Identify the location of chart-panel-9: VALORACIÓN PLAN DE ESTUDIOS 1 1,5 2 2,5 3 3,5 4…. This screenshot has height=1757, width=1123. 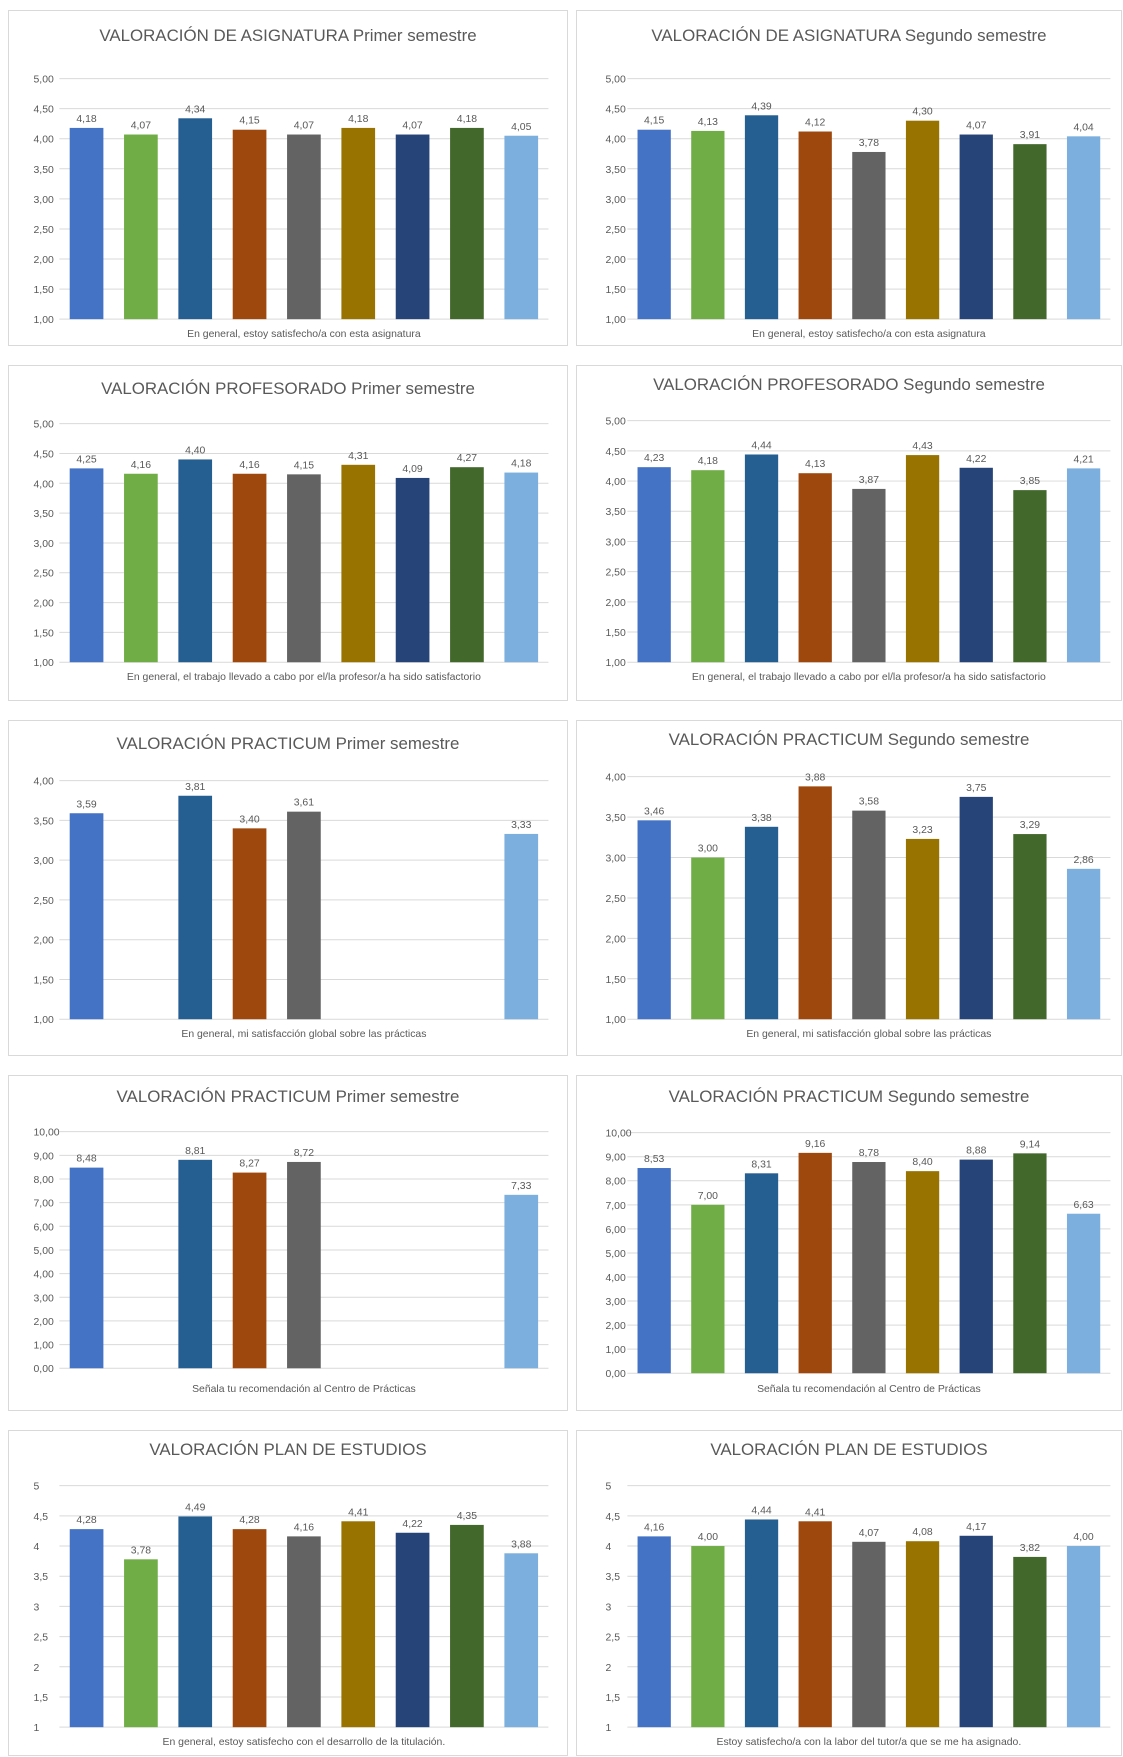
(288, 1593).